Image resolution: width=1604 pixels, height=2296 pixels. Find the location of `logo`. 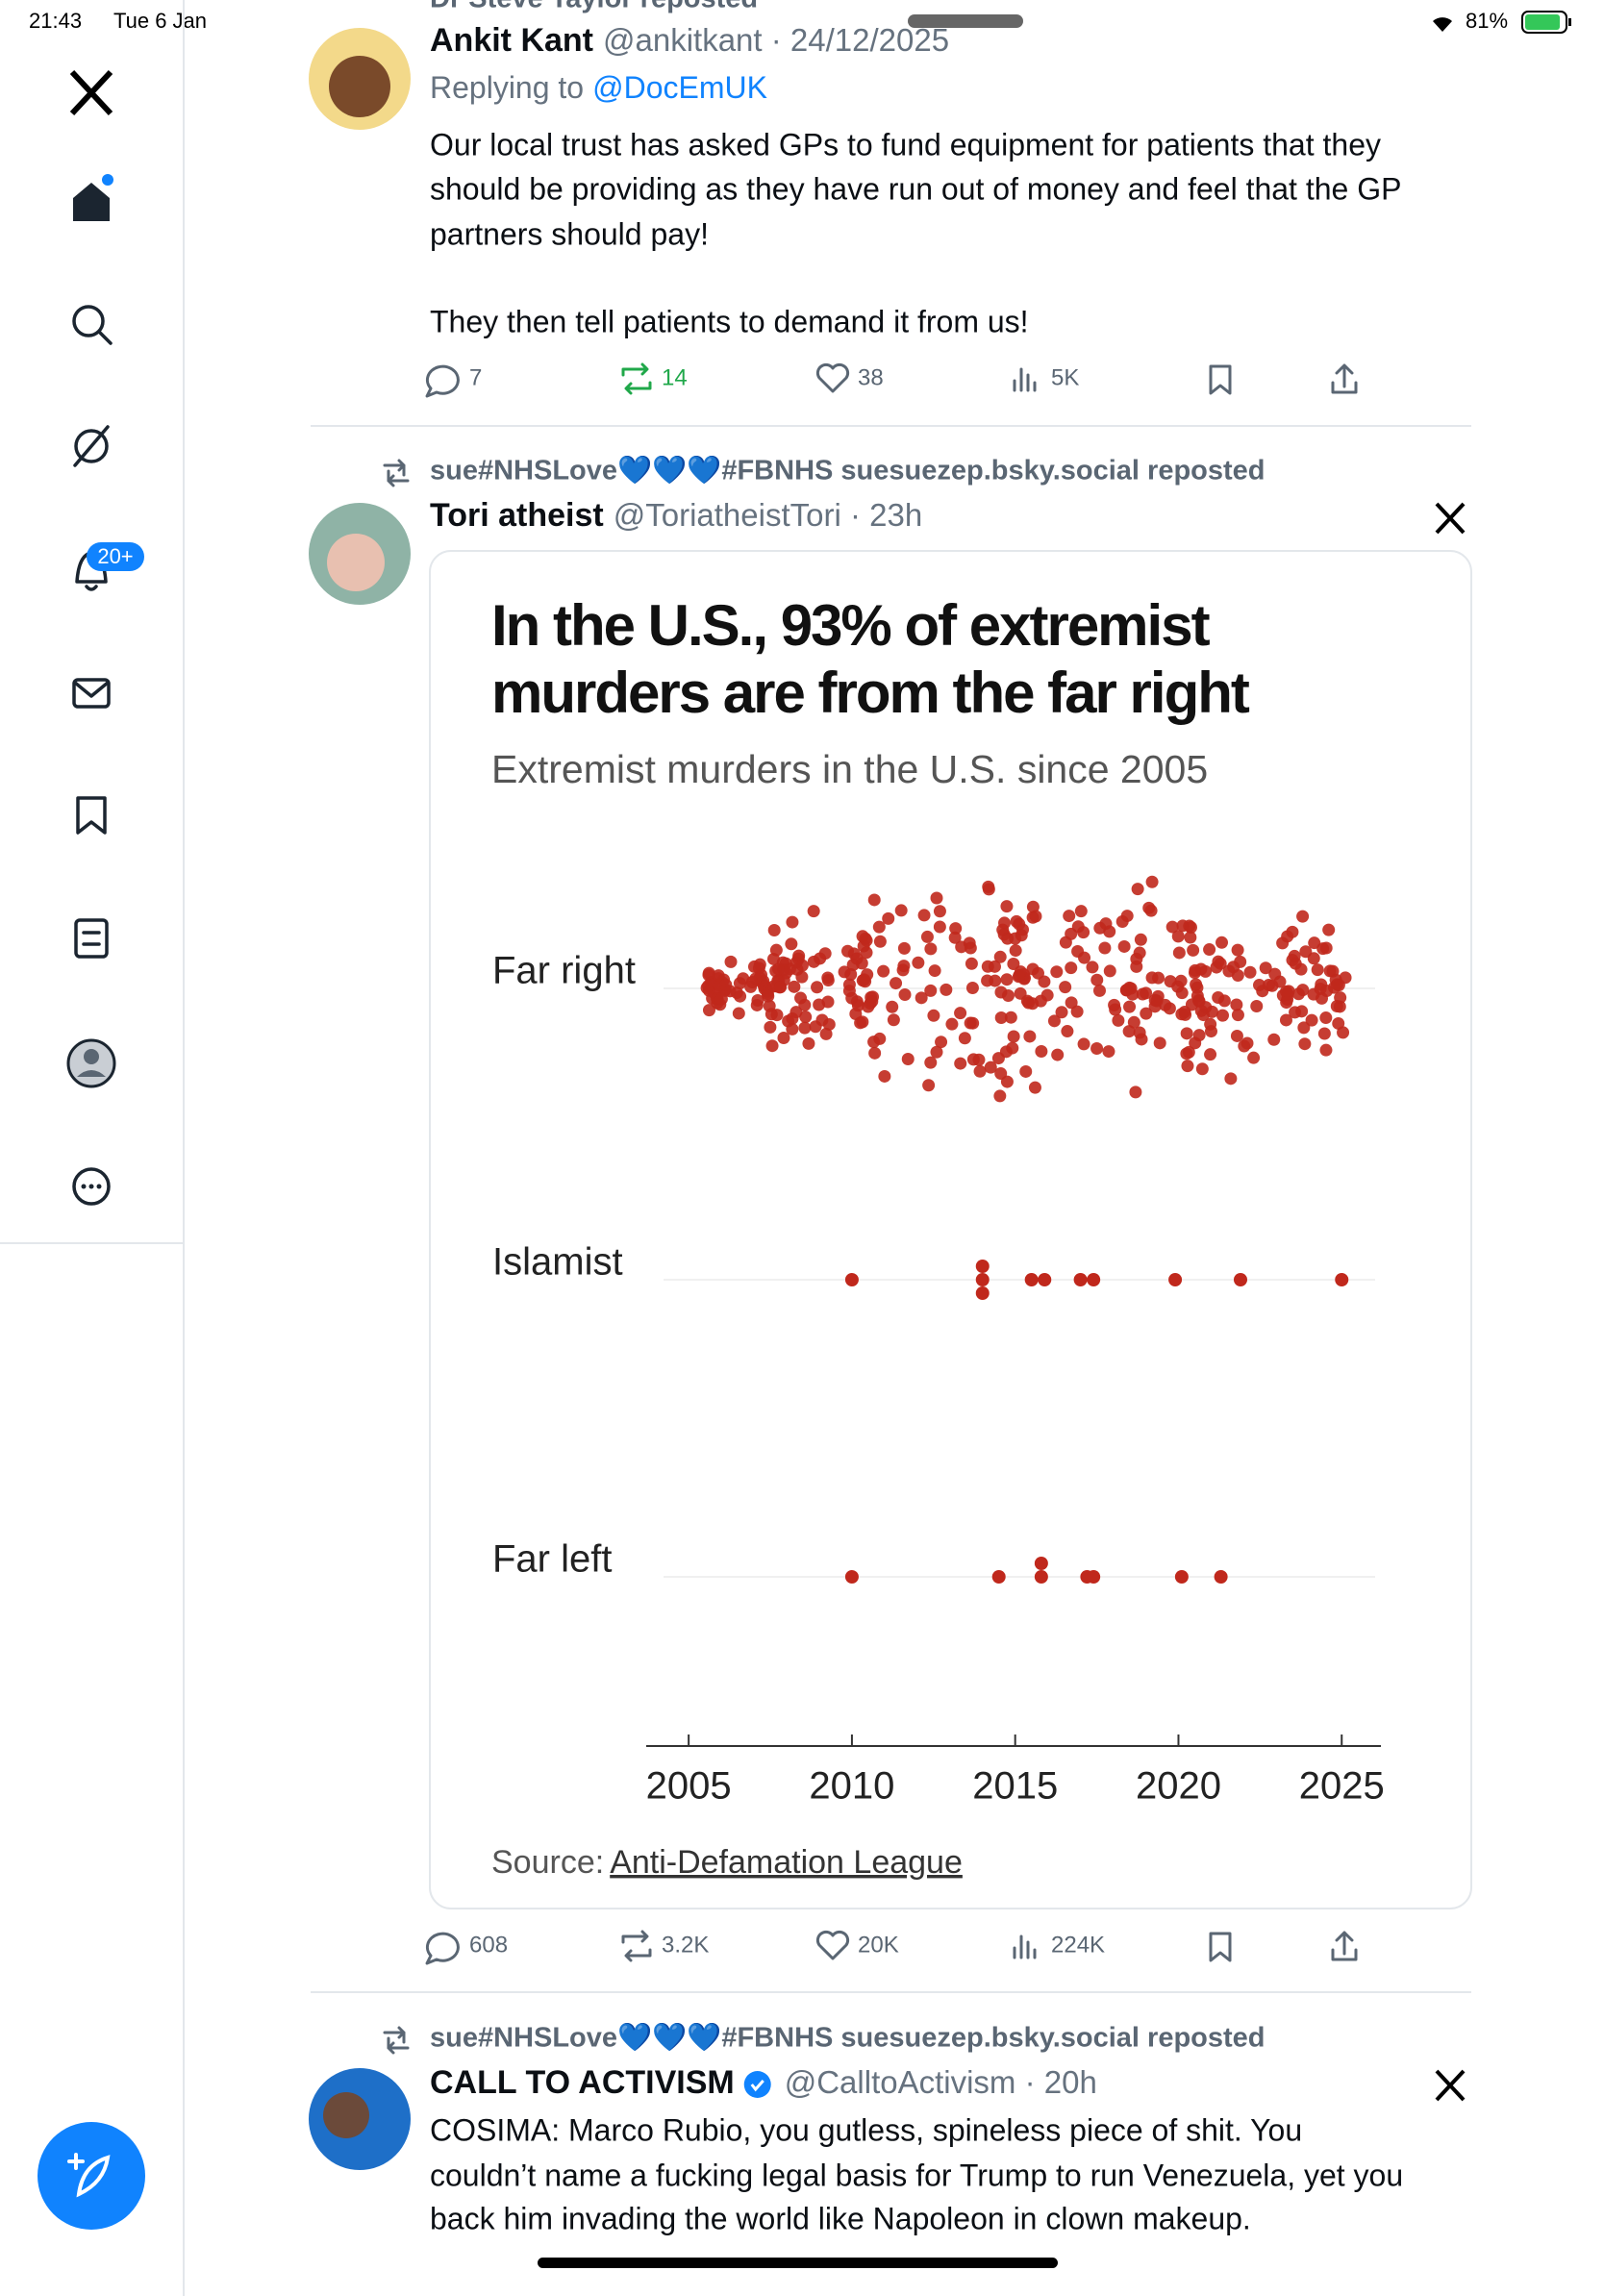

logo is located at coordinates (91, 92).